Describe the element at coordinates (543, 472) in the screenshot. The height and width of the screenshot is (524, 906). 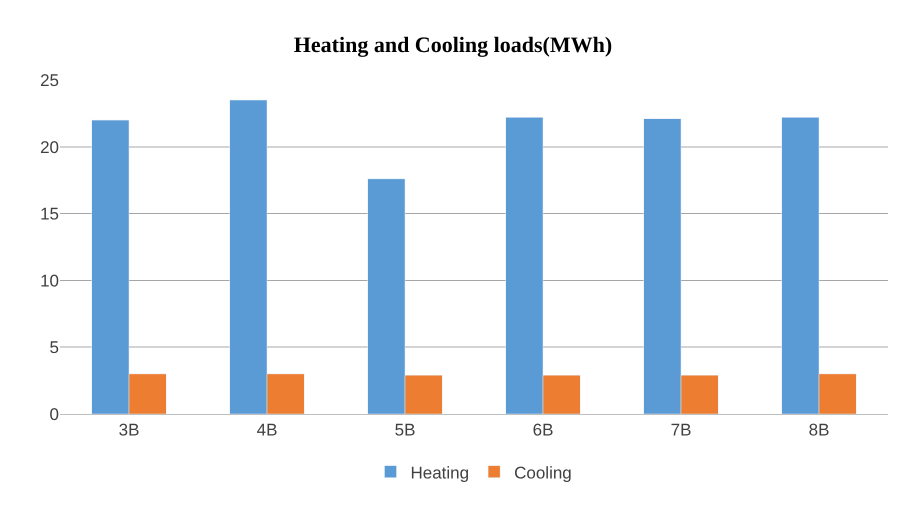
I see `legend-label: Cooling` at that location.